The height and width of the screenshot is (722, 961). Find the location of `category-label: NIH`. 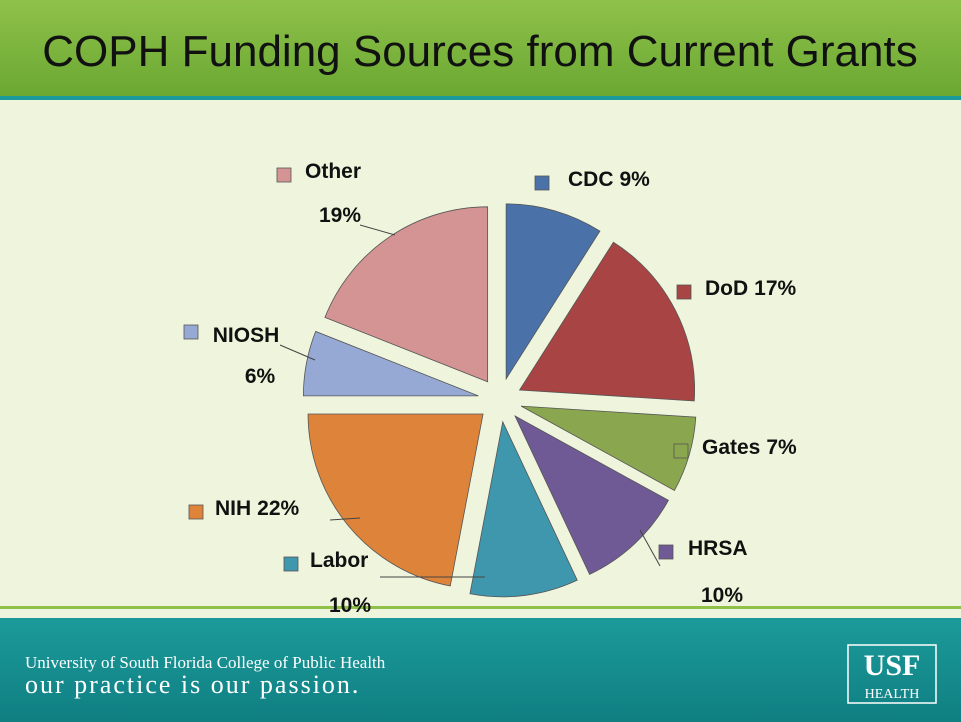

category-label: NIH is located at coordinates (233, 508).